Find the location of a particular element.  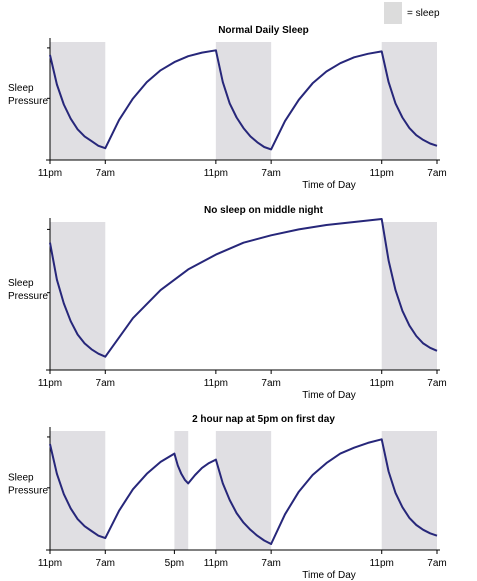

chart-title: 2 hour nap at 5pm on first day is located at coordinates (263, 419).